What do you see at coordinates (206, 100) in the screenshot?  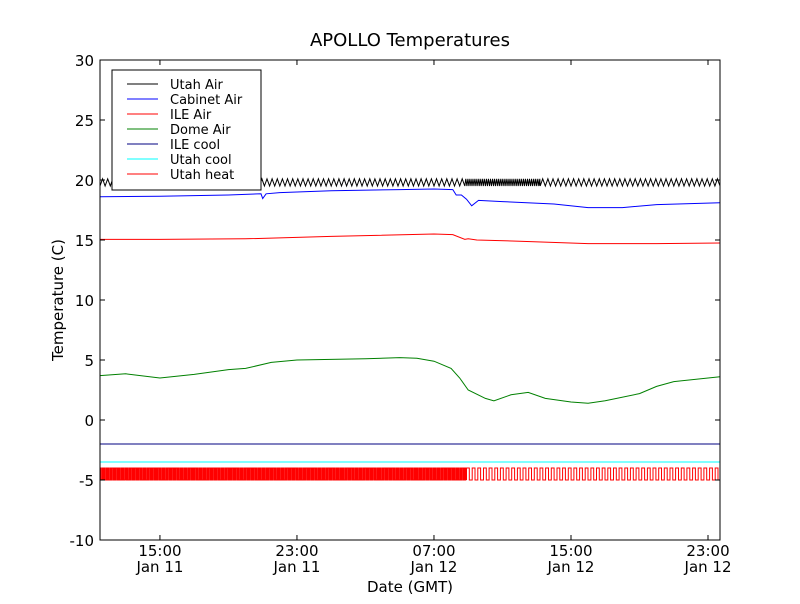 I see `legend-label: Cabinet Air` at bounding box center [206, 100].